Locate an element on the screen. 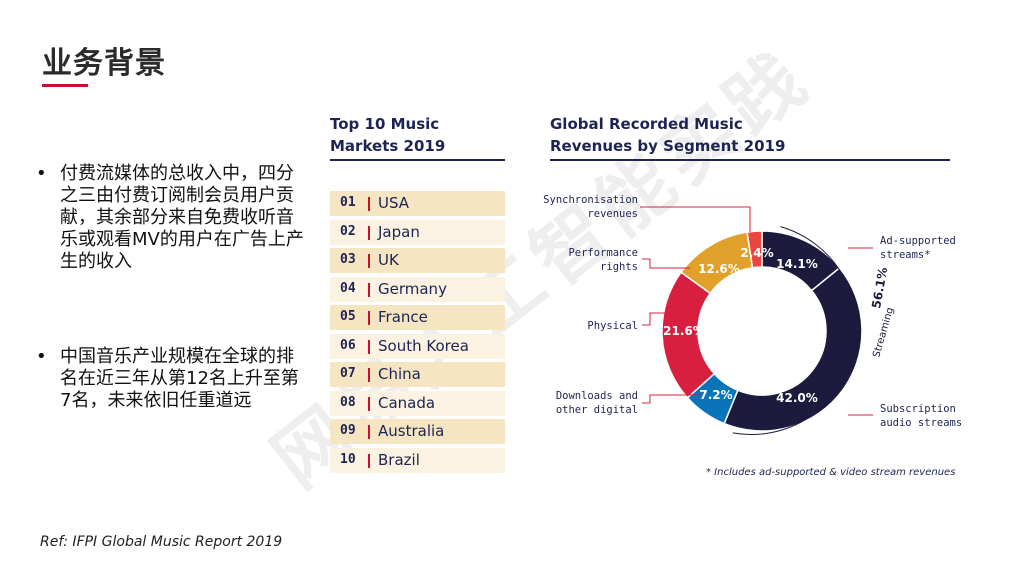 Image resolution: width=1024 pixels, height=576 pixels. table-row: 08 Canada is located at coordinates (417, 403).